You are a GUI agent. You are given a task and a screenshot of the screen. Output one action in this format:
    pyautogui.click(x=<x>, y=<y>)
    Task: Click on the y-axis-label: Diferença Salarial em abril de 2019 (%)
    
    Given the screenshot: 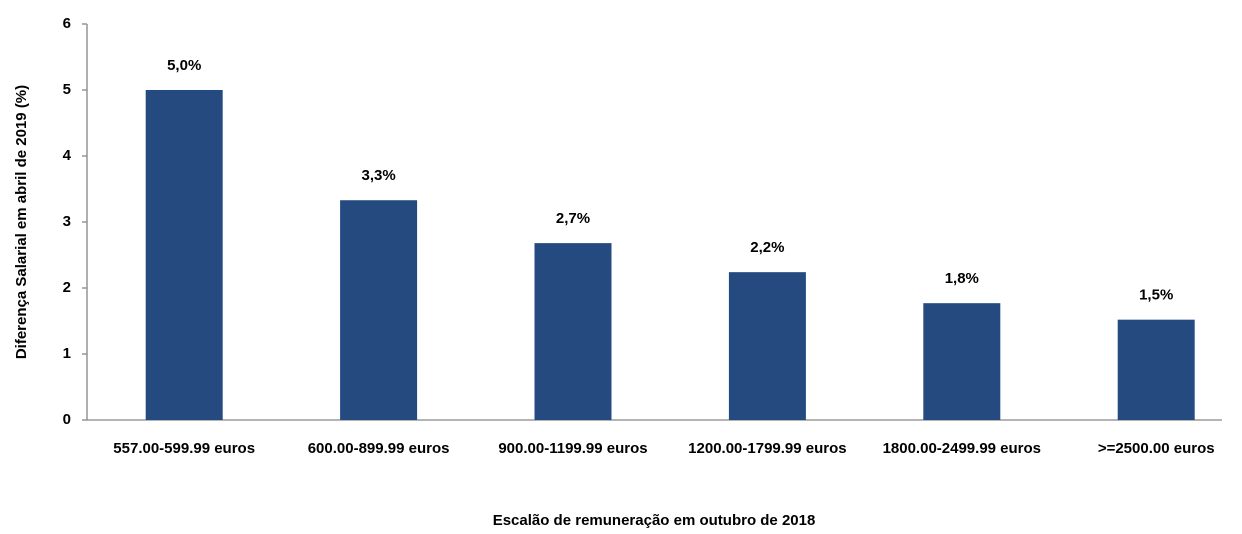 What is the action you would take?
    pyautogui.click(x=21, y=222)
    